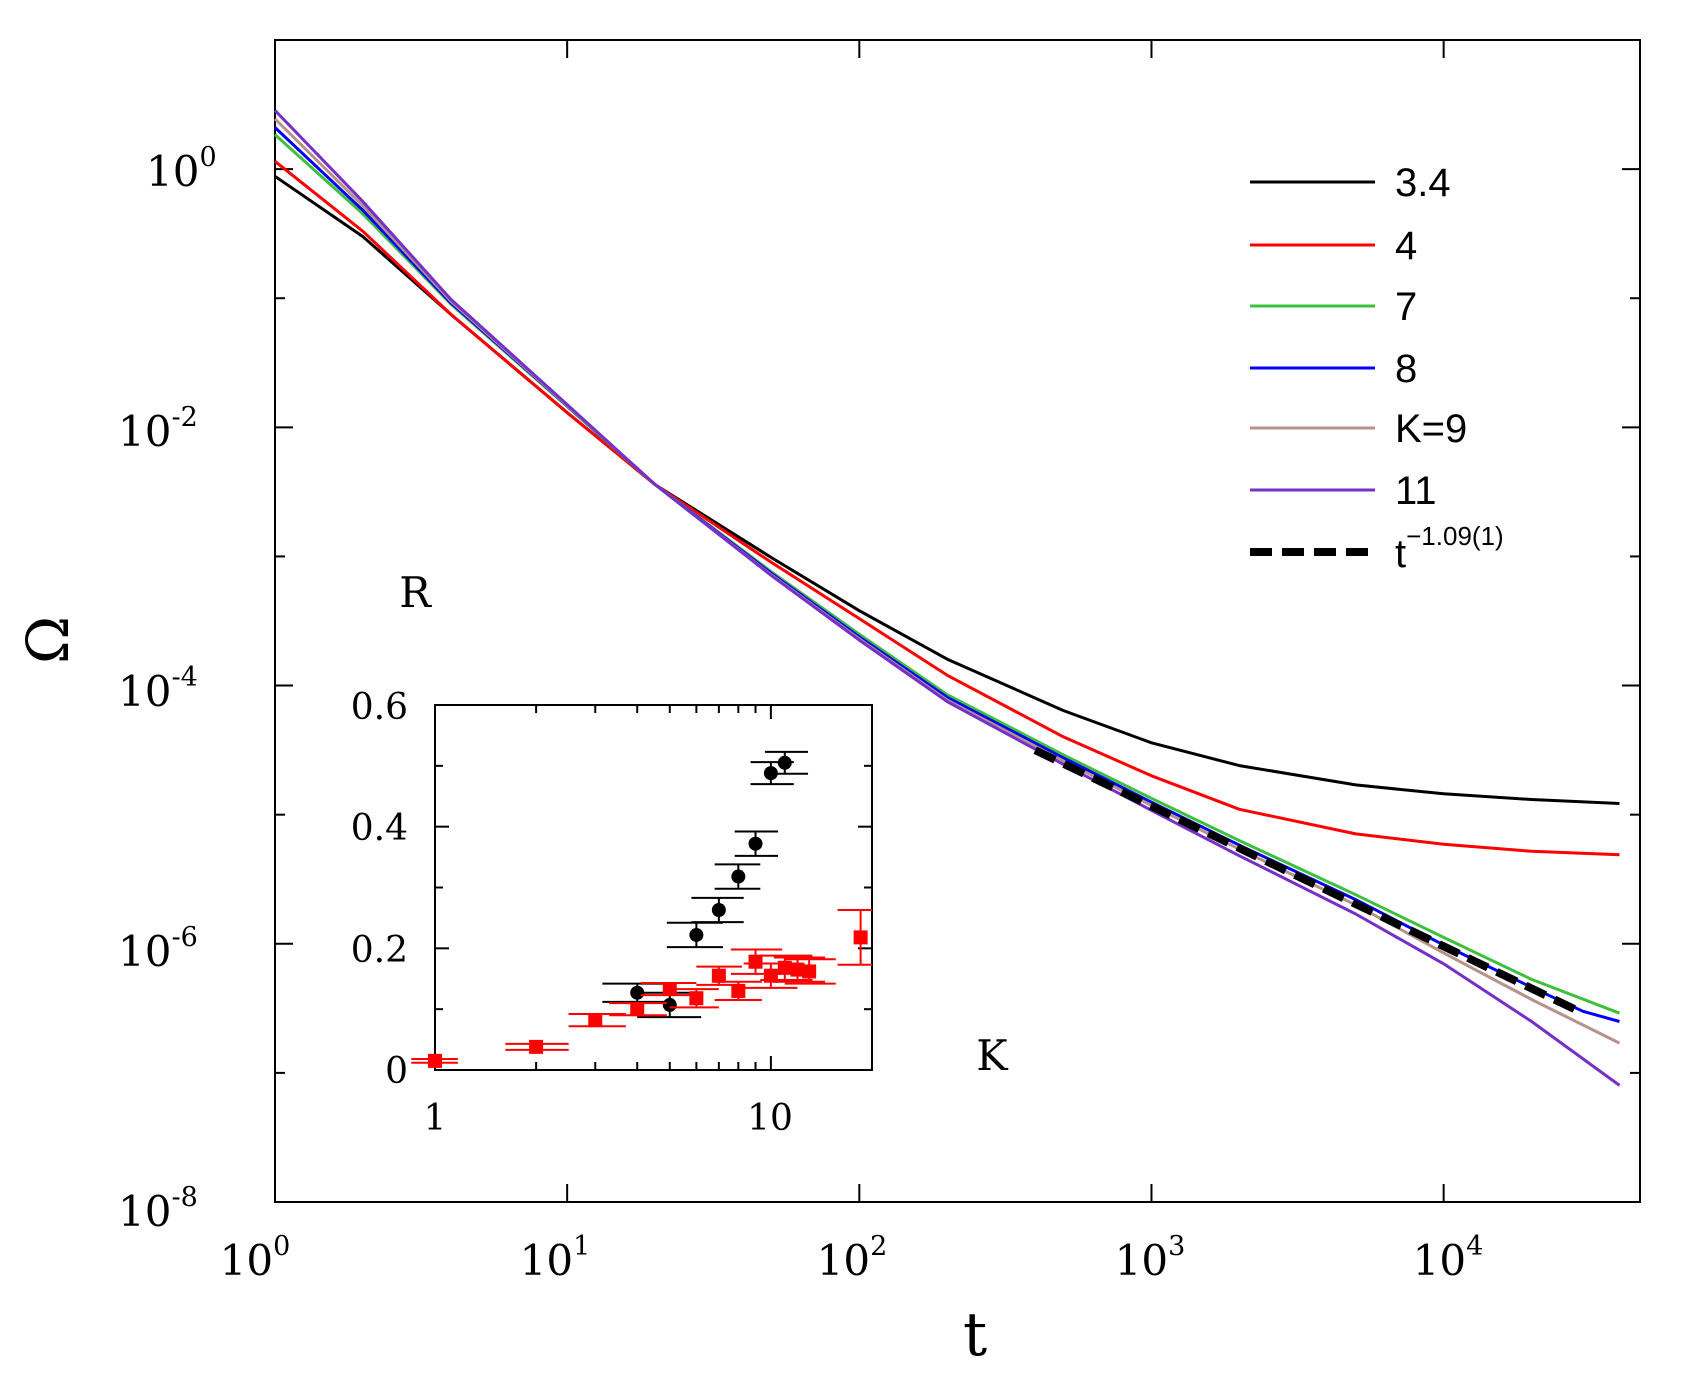  I want to click on legend-label-4: 4, so click(1406, 246).